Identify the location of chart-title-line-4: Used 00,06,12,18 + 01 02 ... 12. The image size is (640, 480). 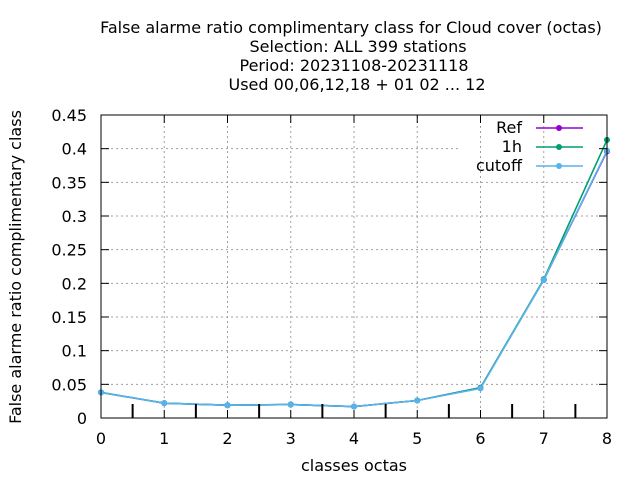
(357, 84).